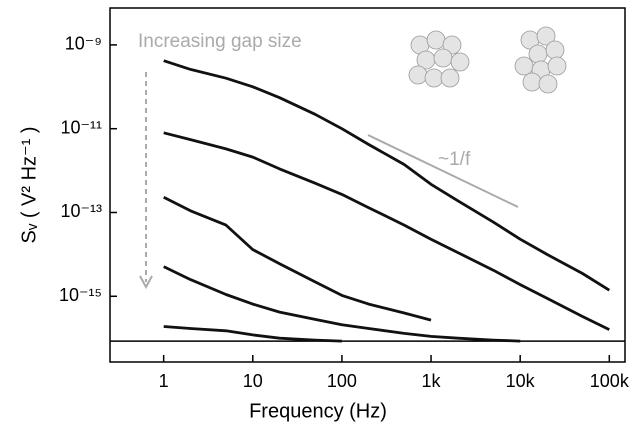 This screenshot has height=438, width=638. I want to click on x-tick-label: 10, so click(253, 381).